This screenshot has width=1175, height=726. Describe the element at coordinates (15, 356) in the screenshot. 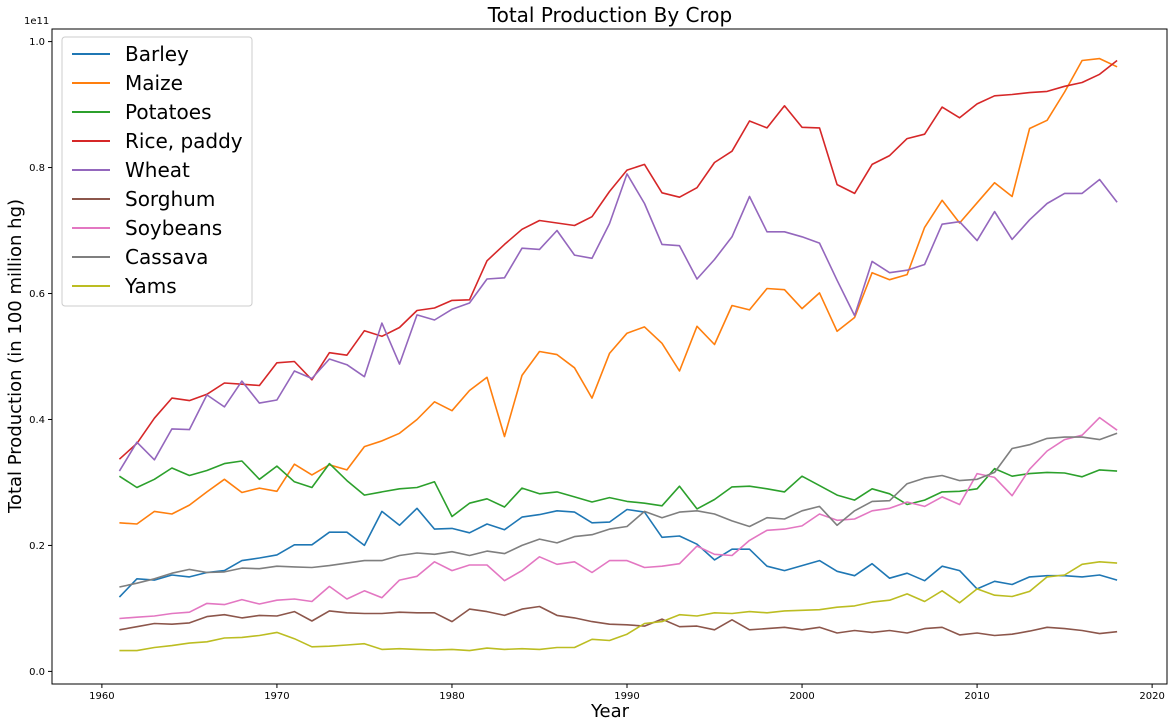

I see `y-axis-title: Total Production (in 100 million hg)` at that location.